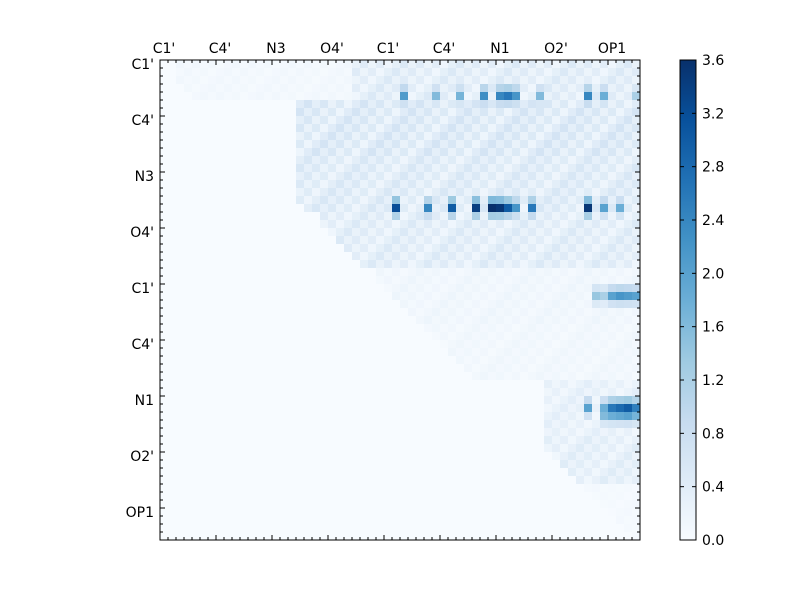 The width and height of the screenshot is (800, 600). Describe the element at coordinates (713, 488) in the screenshot. I see `colorbar-tick-label: 0.4` at that location.